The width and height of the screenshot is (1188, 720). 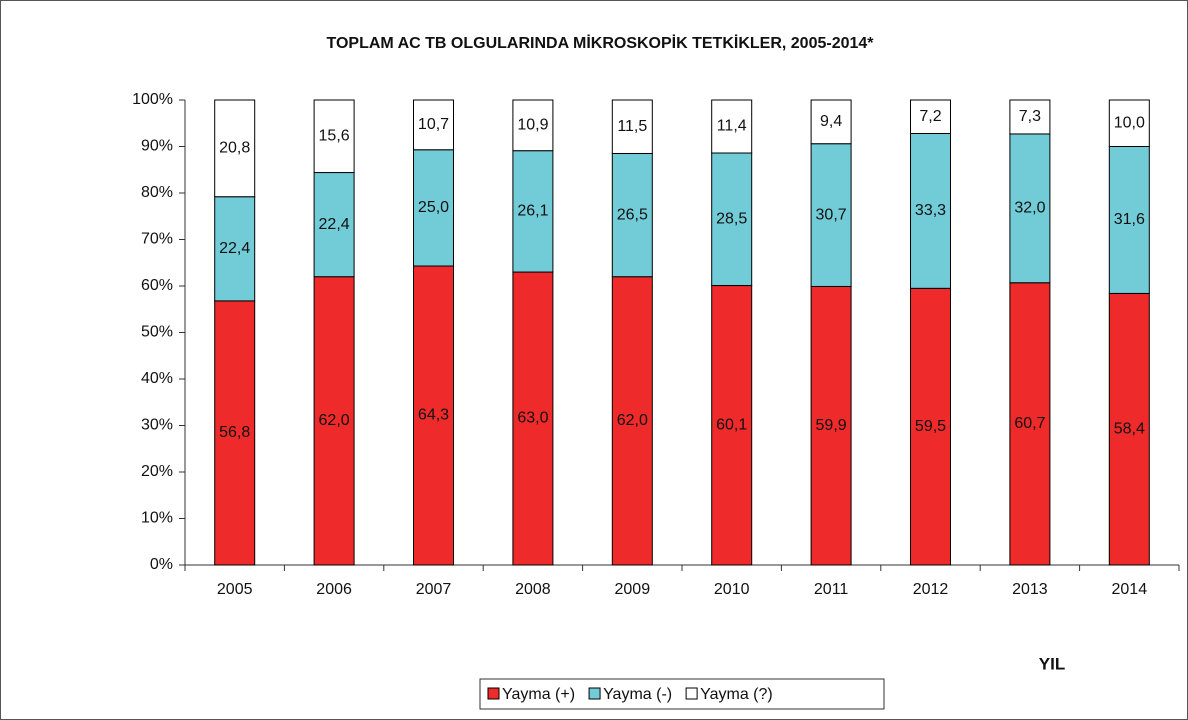 I want to click on data-label: 31,6, so click(x=1129, y=219).